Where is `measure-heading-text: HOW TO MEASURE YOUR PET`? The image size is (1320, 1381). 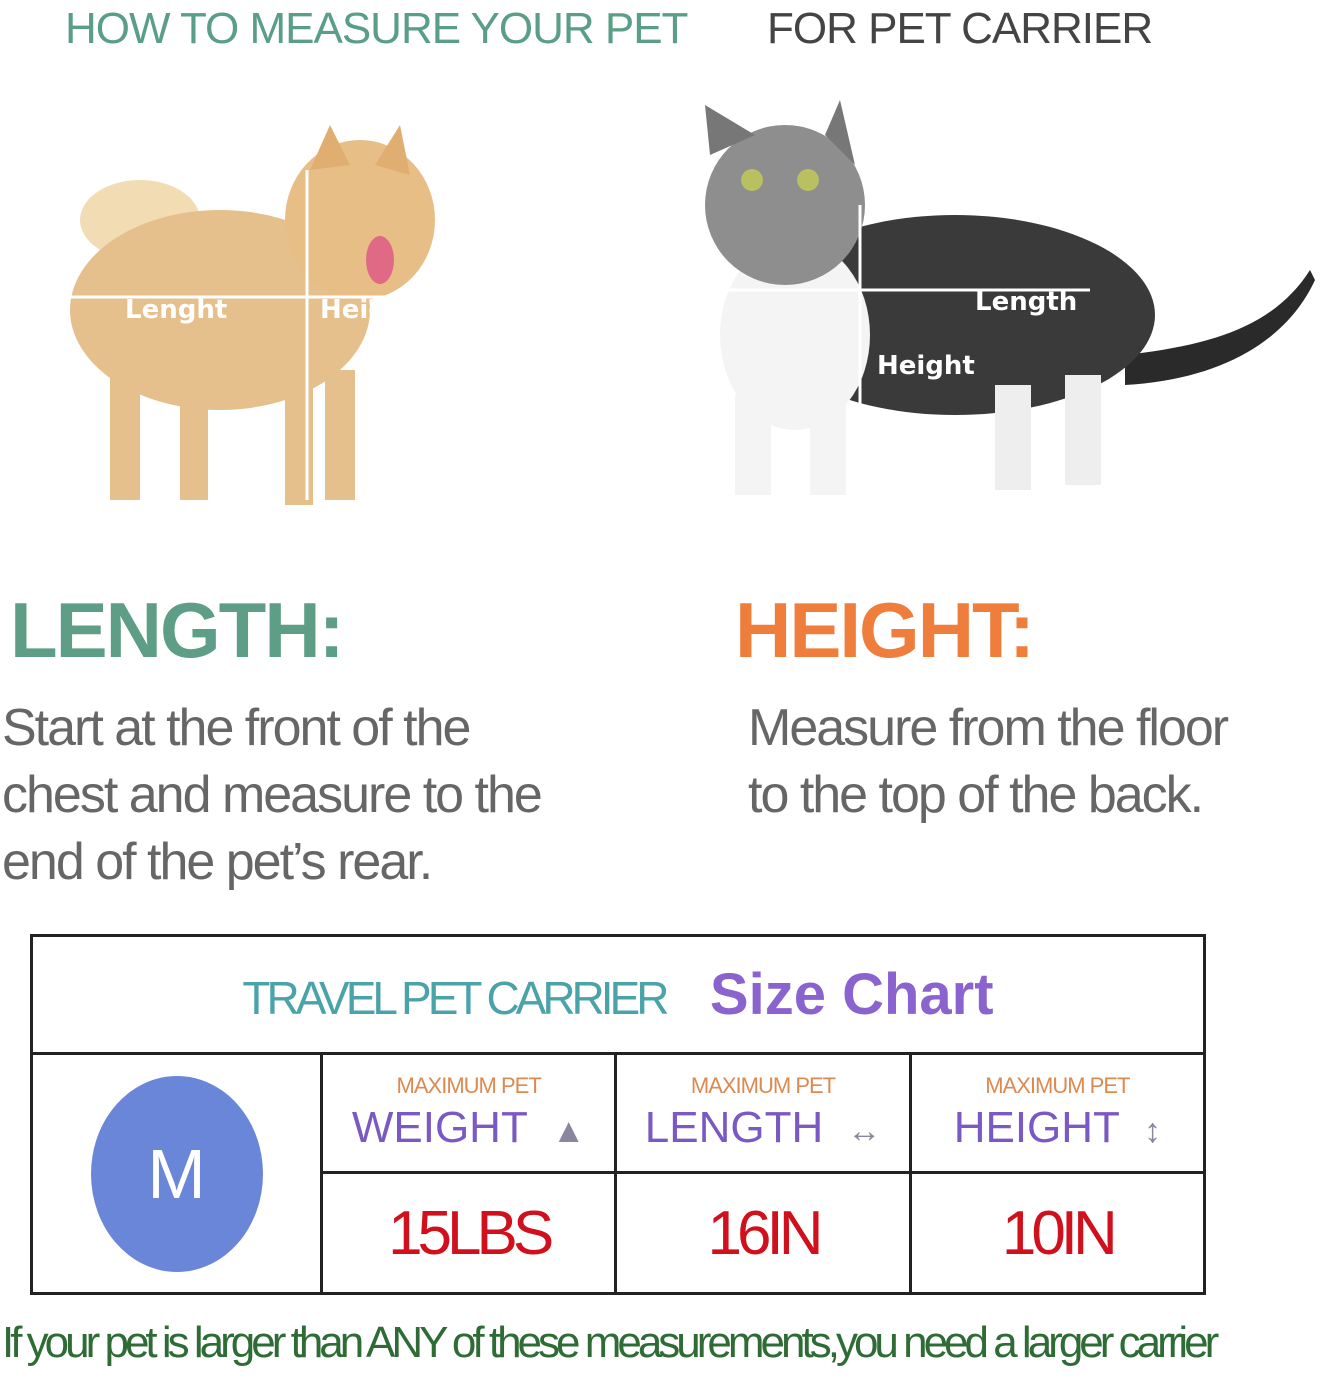 measure-heading-text: HOW TO MEASURE YOUR PET is located at coordinates (376, 28).